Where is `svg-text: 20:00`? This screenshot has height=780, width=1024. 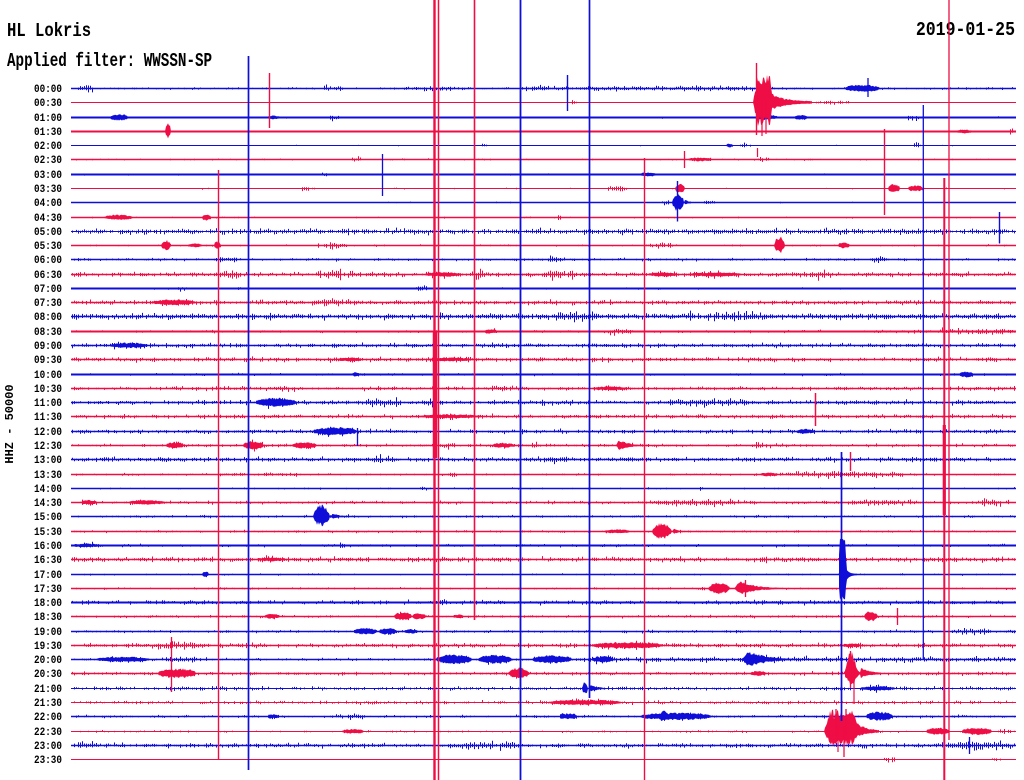 svg-text: 20:00 is located at coordinates (48, 662).